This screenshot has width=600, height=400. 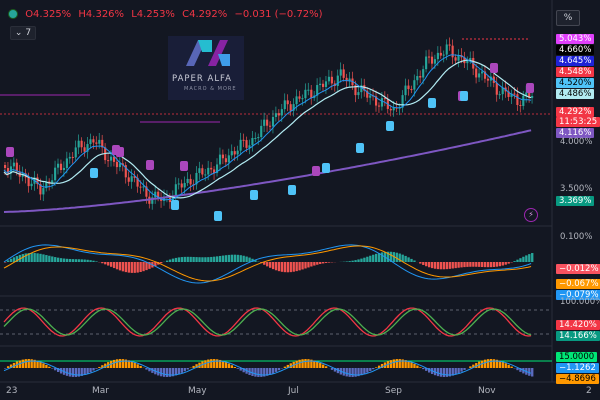 I want to click on price-scale-tag: 4.645%, so click(x=575, y=61).